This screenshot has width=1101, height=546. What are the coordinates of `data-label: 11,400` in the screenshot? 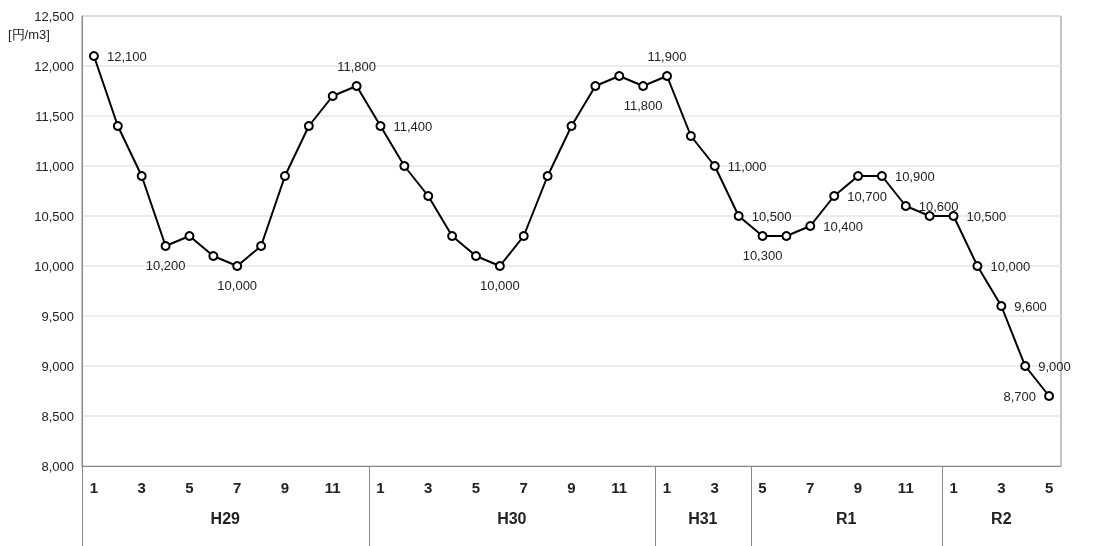 It's located at (413, 126).